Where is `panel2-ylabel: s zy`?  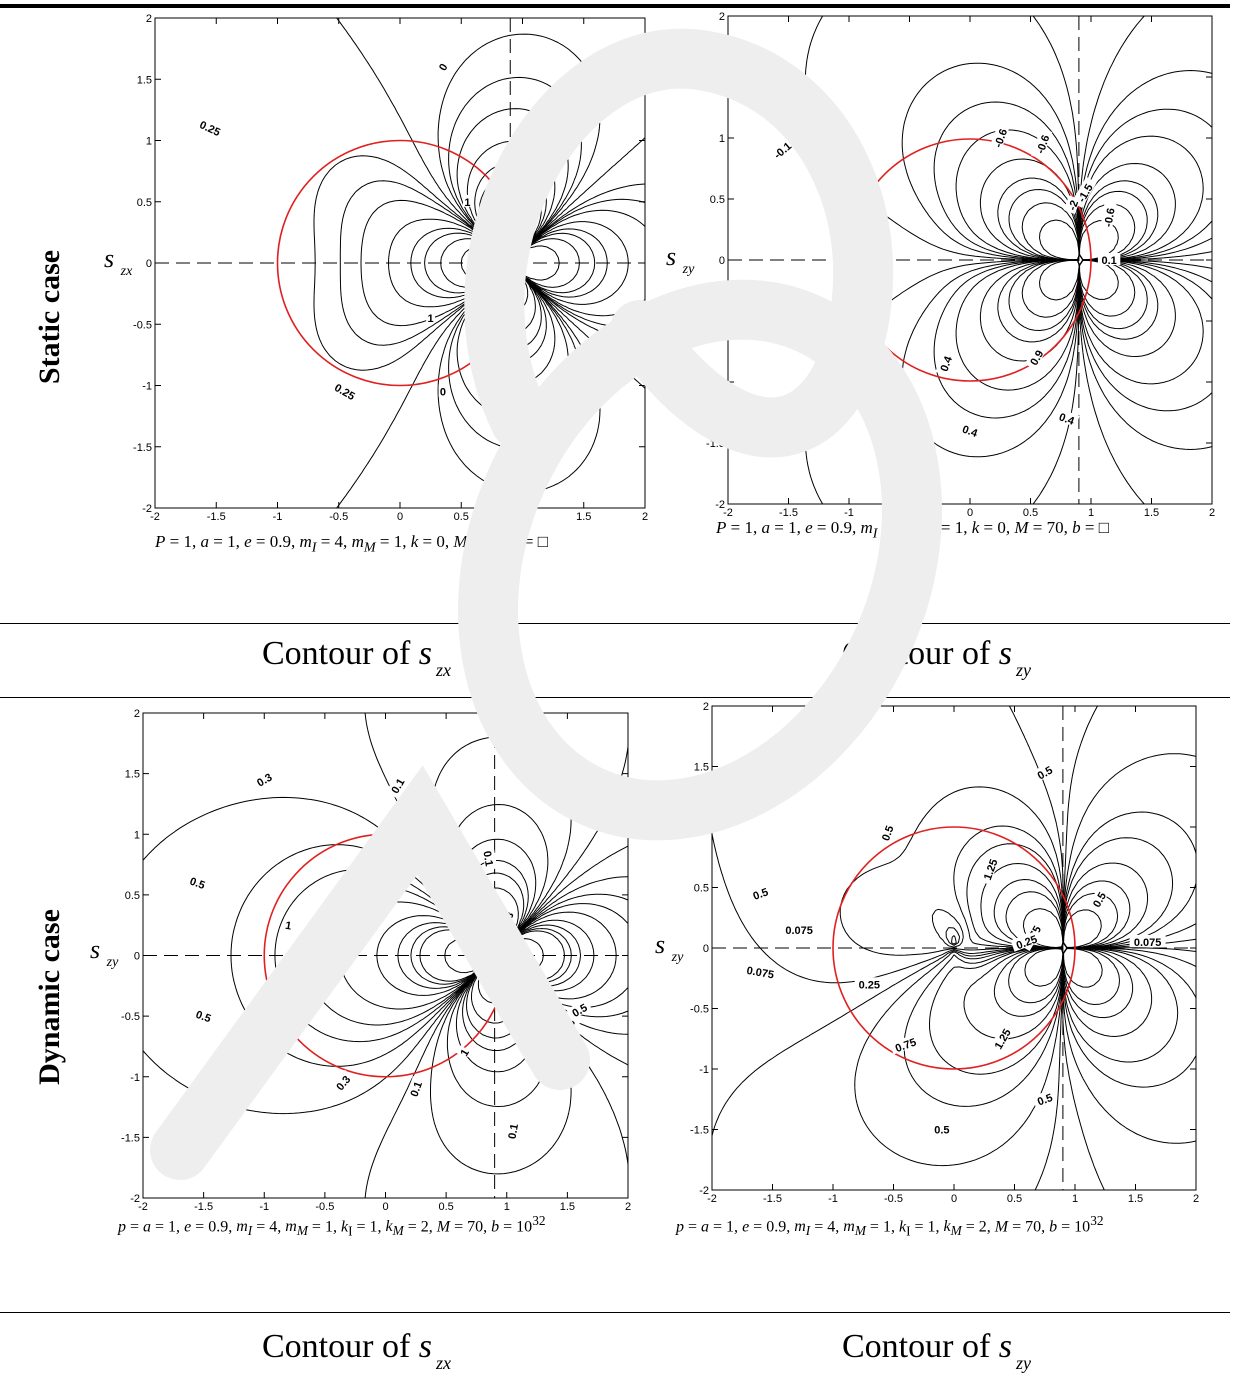
panel2-ylabel: s zy is located at coordinates (680, 259).